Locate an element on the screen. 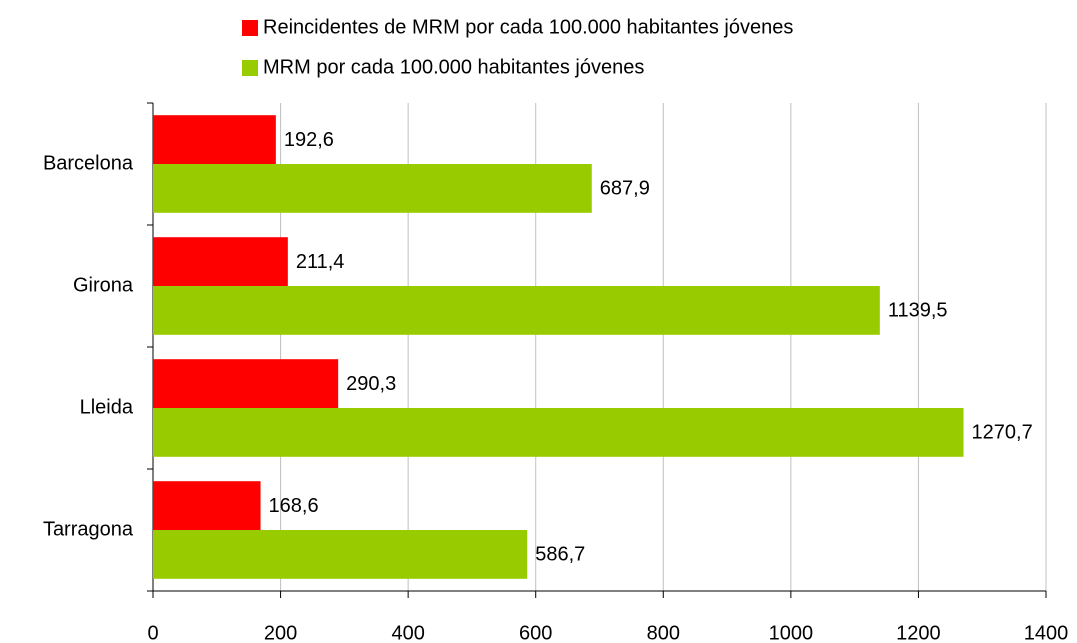 The height and width of the screenshot is (643, 1077). legend-label: MRM por cada 100.000 habitantes jóvenes is located at coordinates (453, 67).